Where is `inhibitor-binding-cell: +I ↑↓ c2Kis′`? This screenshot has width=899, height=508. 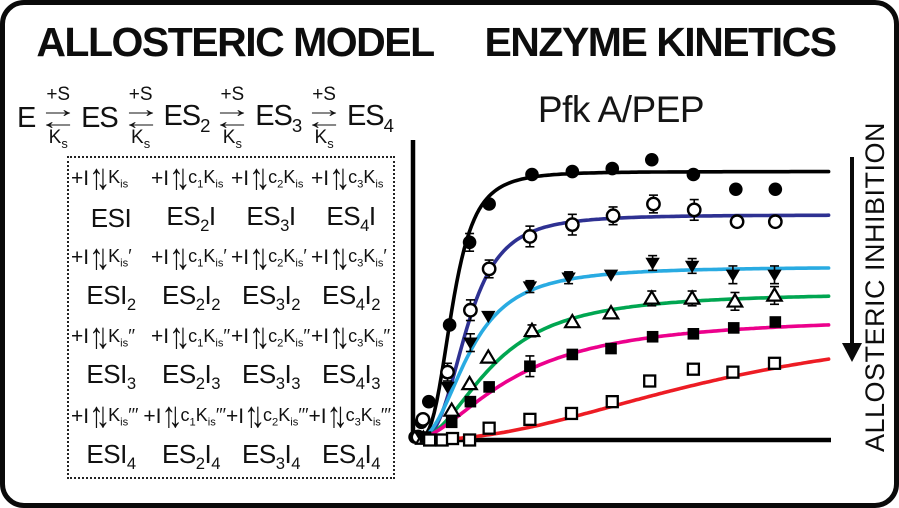 inhibitor-binding-cell: +I ↑↓ c2Kis′ is located at coordinates (271, 257).